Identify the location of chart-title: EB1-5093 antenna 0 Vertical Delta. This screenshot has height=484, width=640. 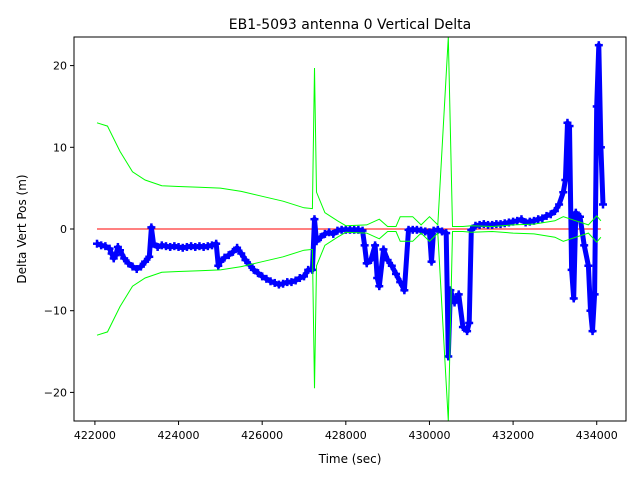
(350, 25).